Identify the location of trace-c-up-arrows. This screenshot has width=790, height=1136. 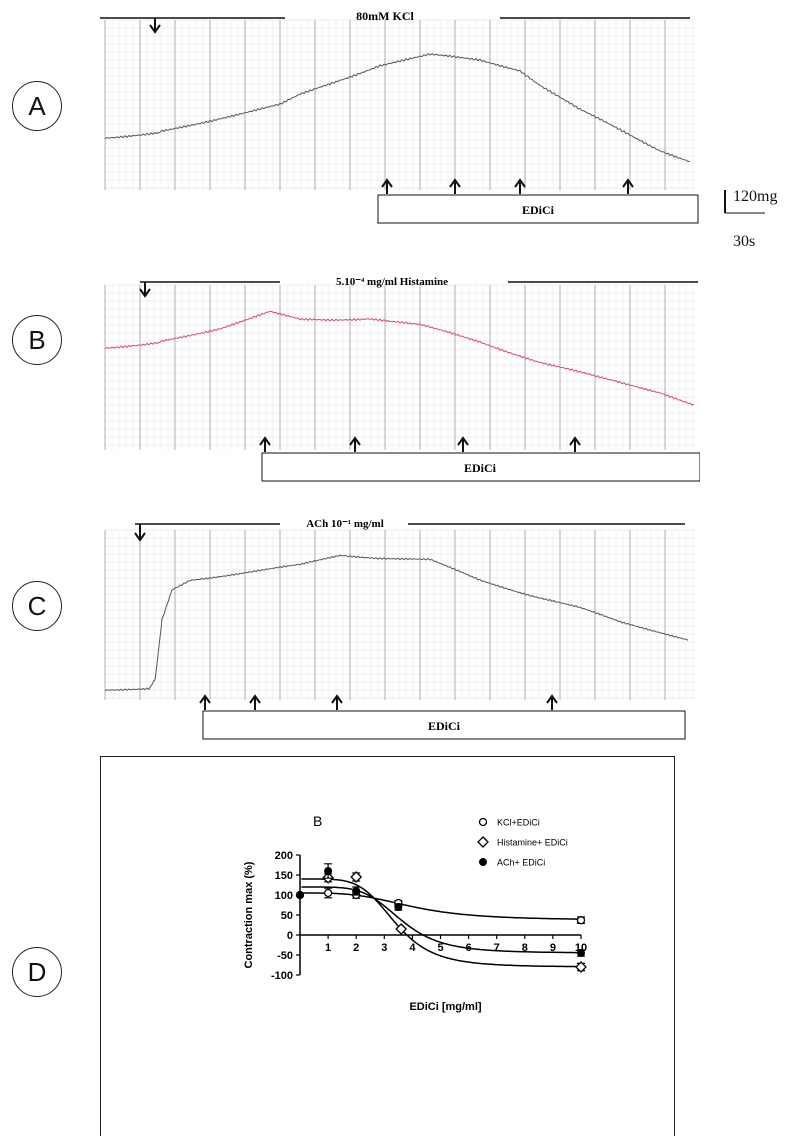
(378, 702).